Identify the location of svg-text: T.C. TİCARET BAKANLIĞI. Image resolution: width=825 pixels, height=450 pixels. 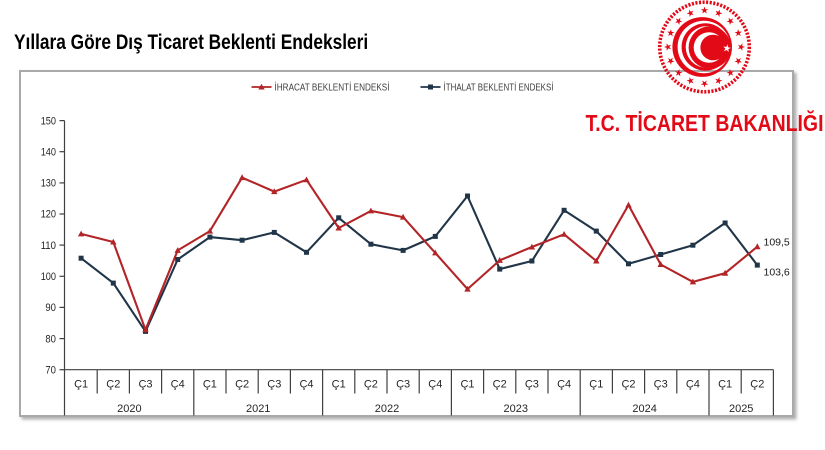
(705, 122).